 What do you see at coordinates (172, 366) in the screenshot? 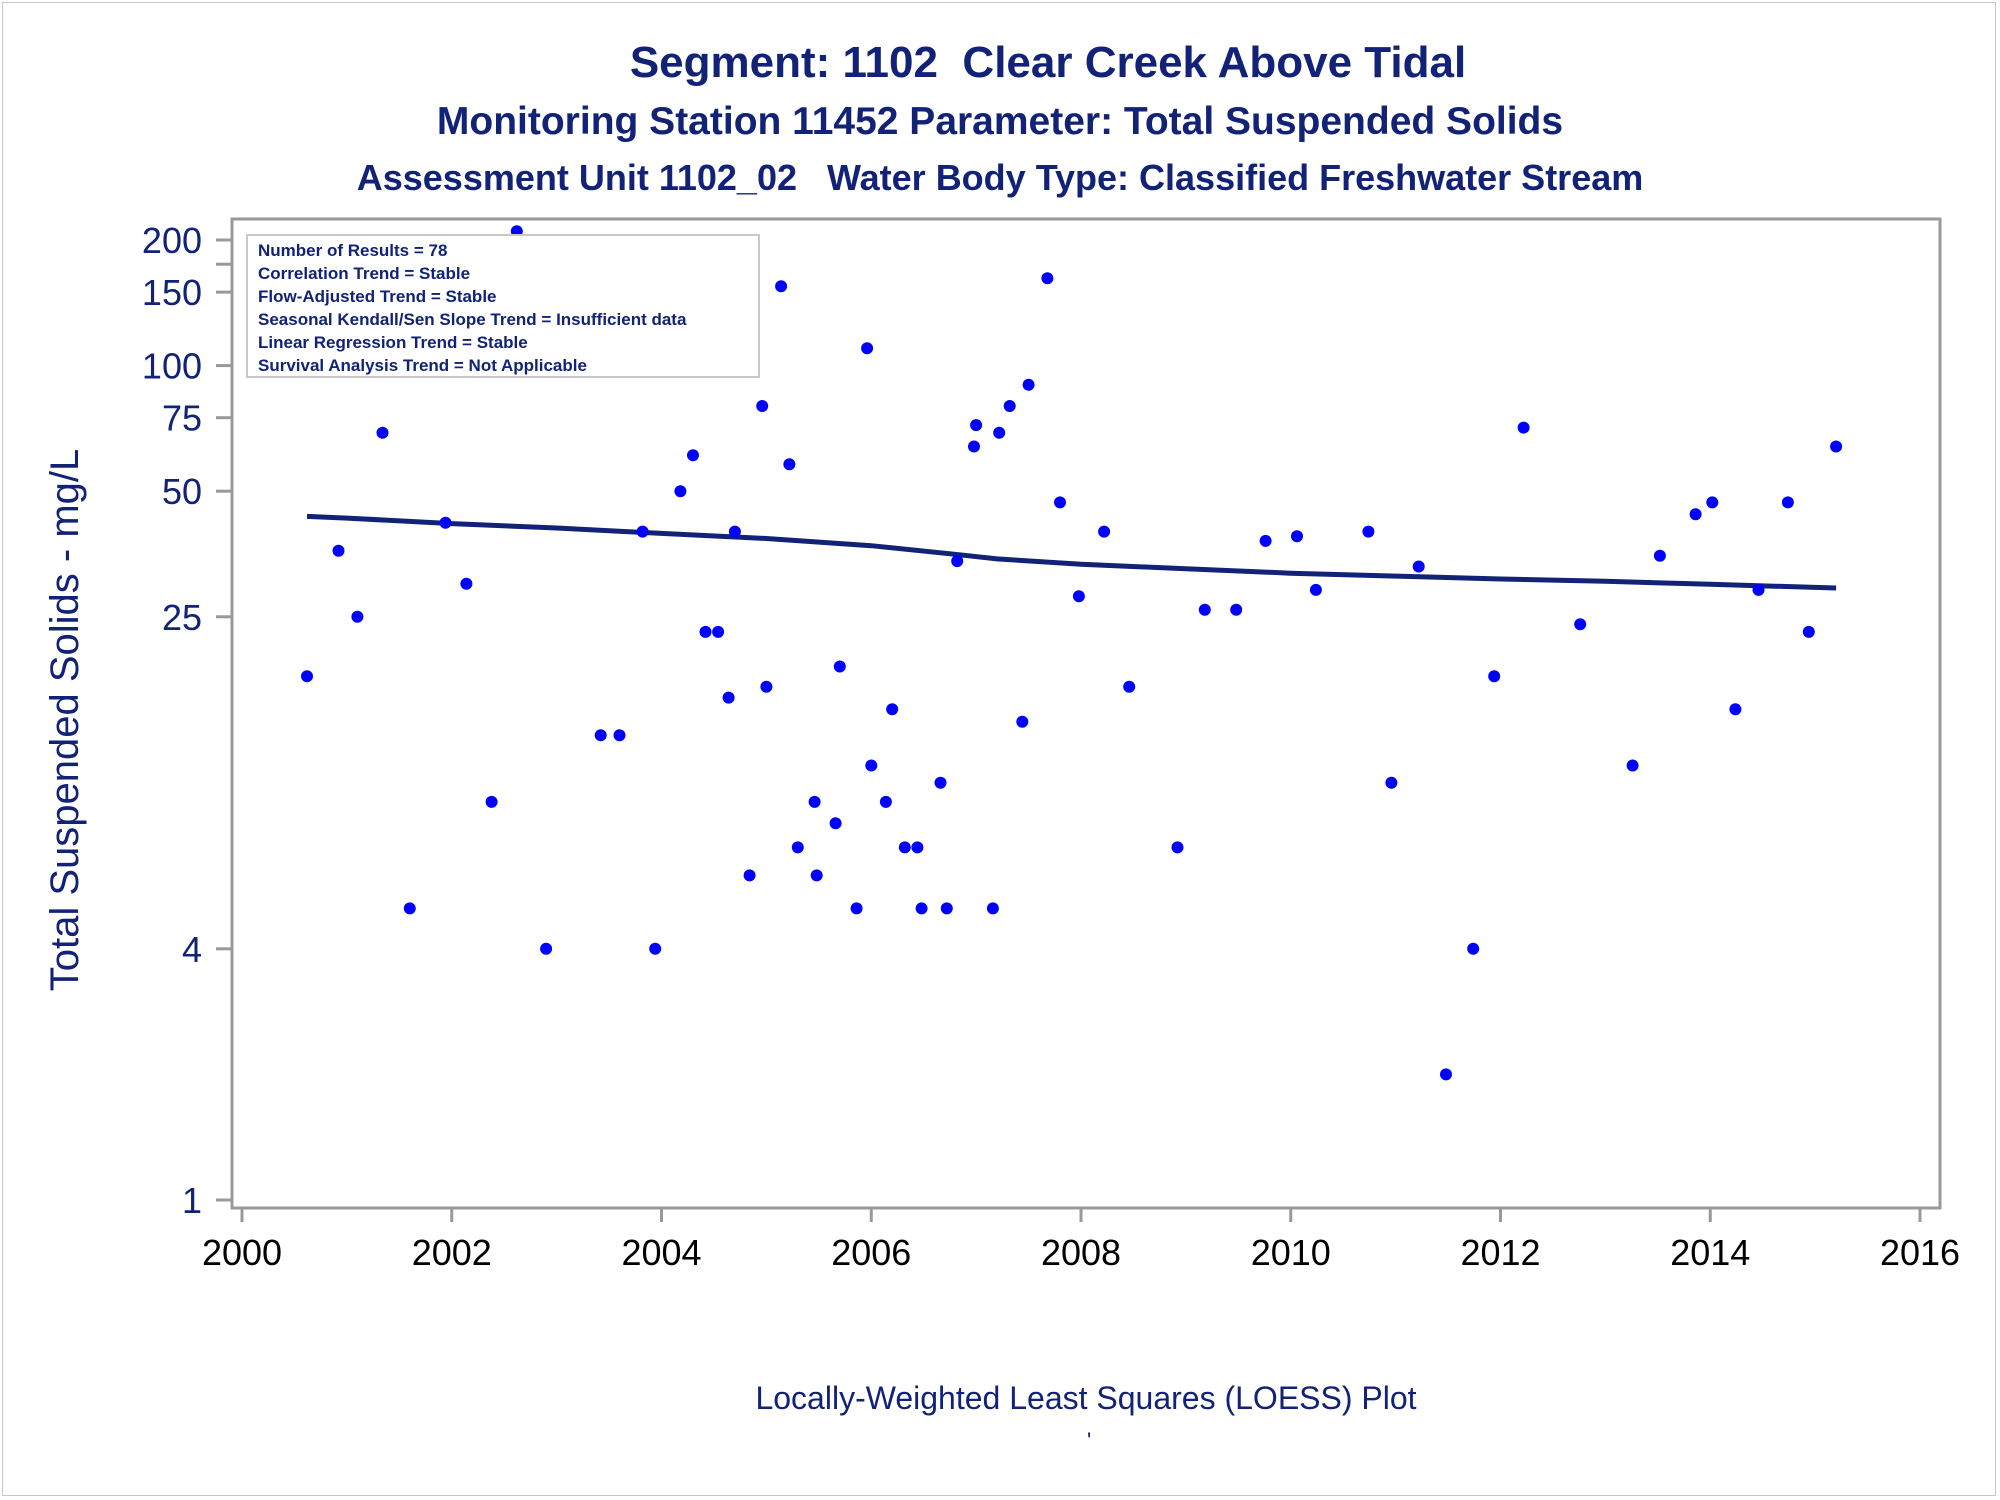
I see `y-tick-label: 100` at bounding box center [172, 366].